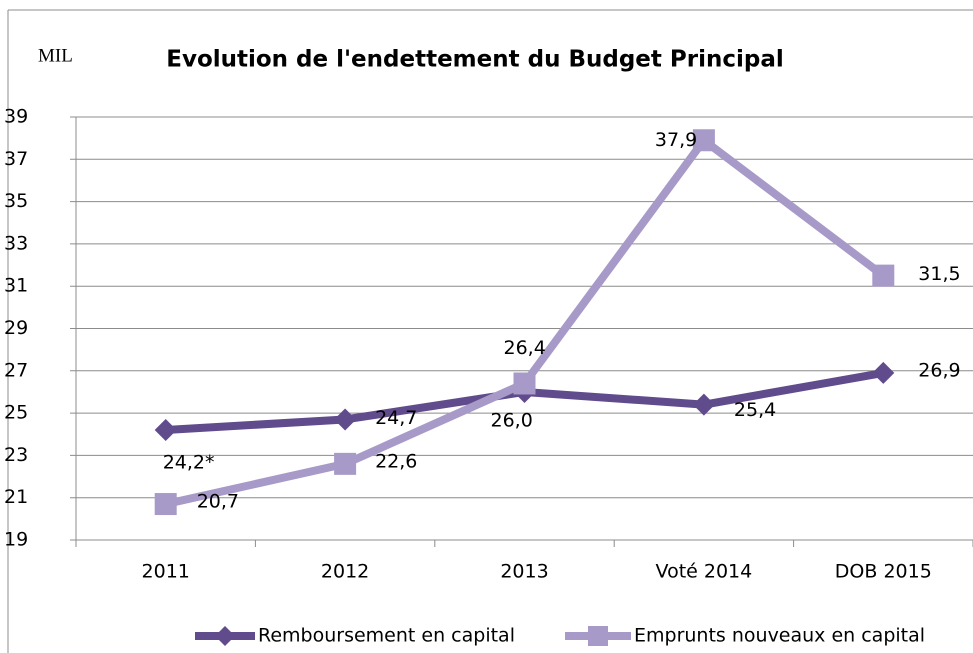  I want to click on data-label: 22,6, so click(396, 461).